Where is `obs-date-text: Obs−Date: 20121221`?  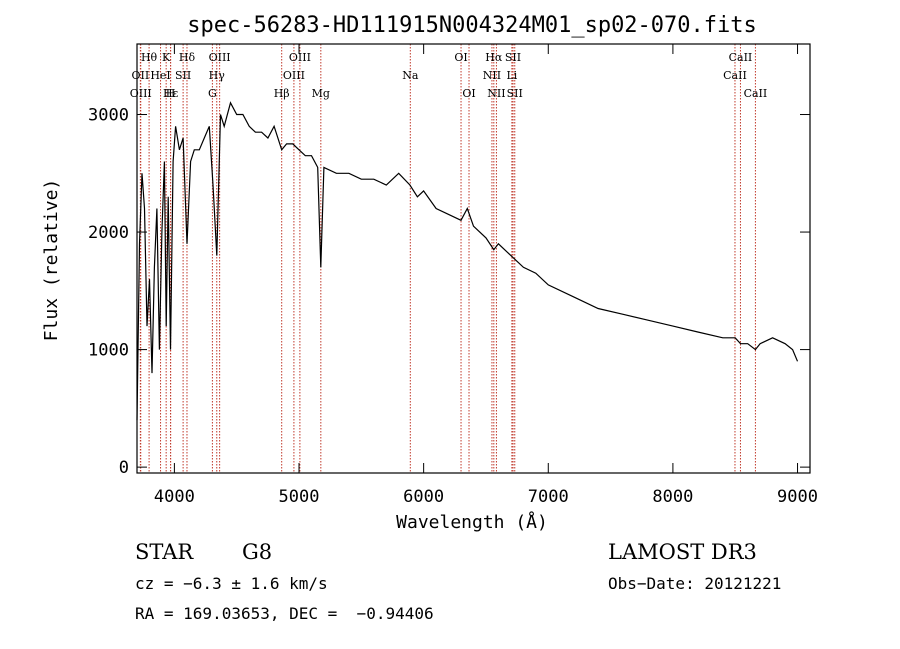 obs-date-text: Obs−Date: 20121221 is located at coordinates (695, 583).